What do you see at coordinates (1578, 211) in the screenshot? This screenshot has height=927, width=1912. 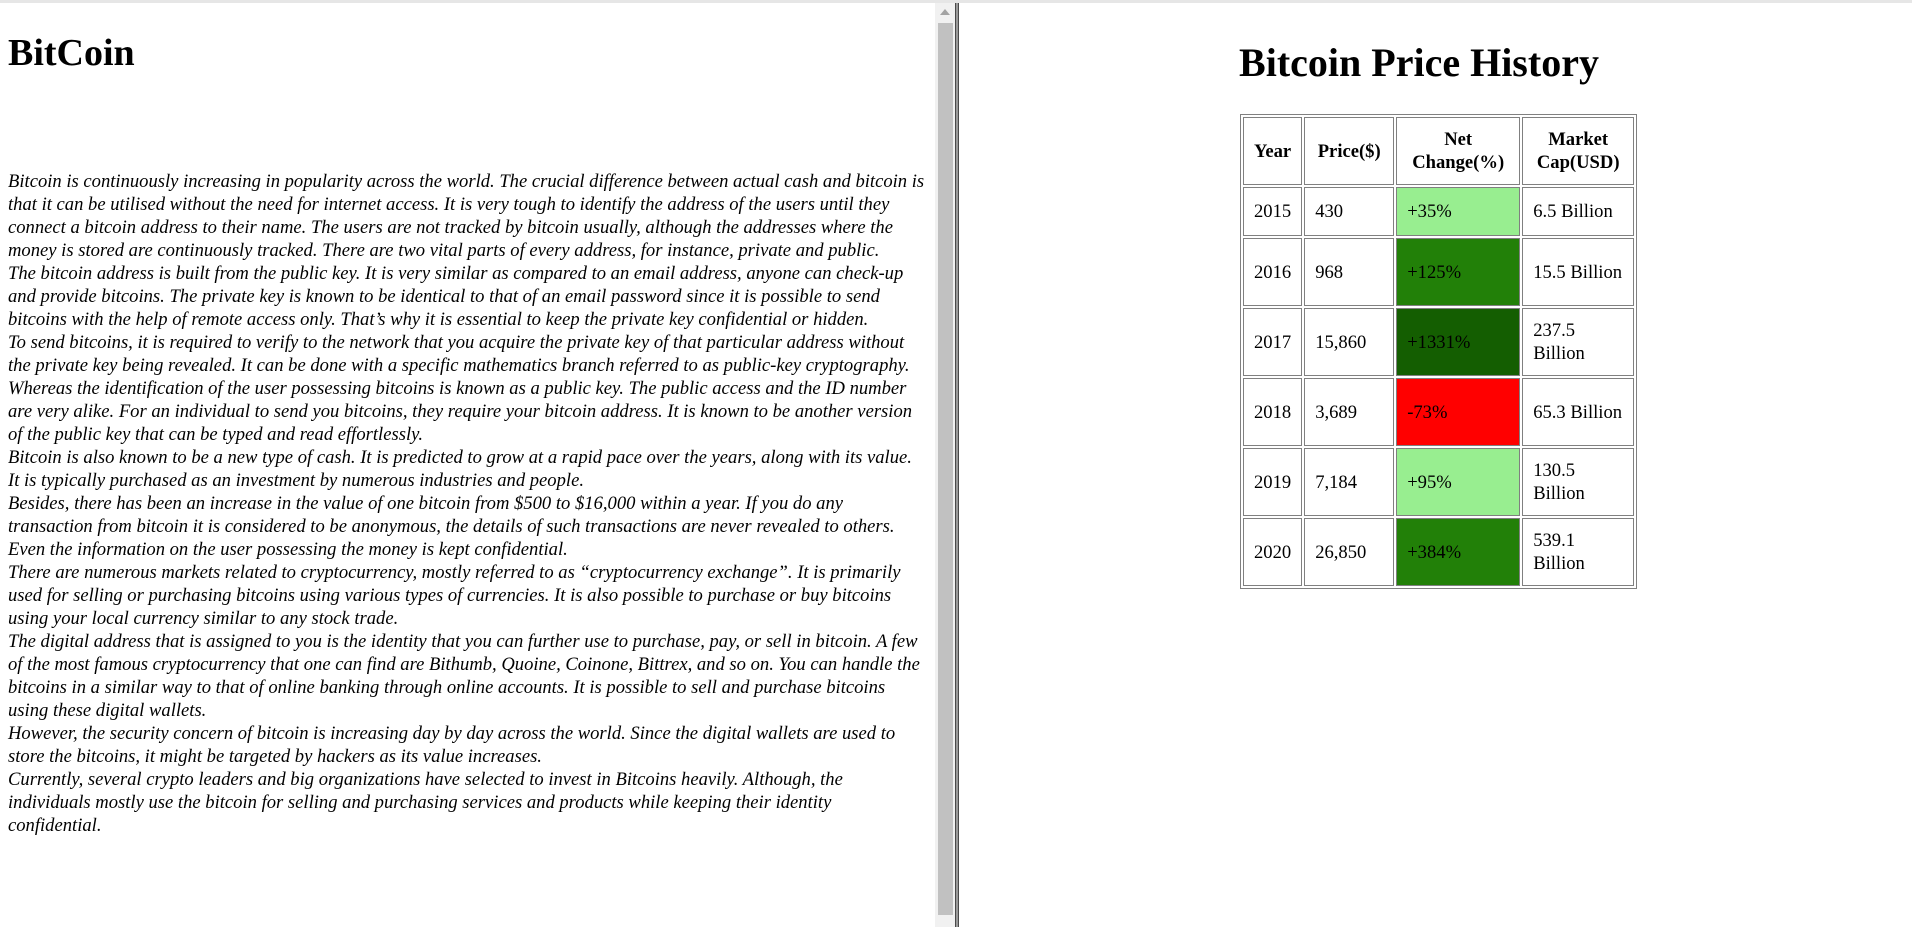 I see `cell-market-cap: 6.5 Billion` at bounding box center [1578, 211].